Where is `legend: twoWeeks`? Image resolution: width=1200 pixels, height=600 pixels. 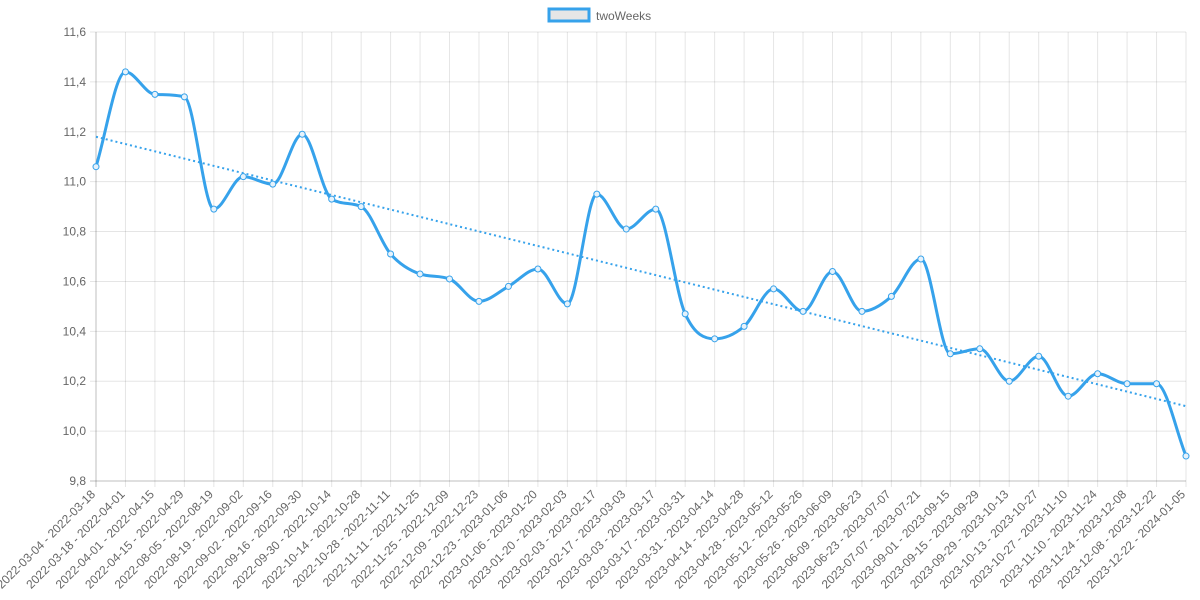
legend: twoWeeks is located at coordinates (599, 15).